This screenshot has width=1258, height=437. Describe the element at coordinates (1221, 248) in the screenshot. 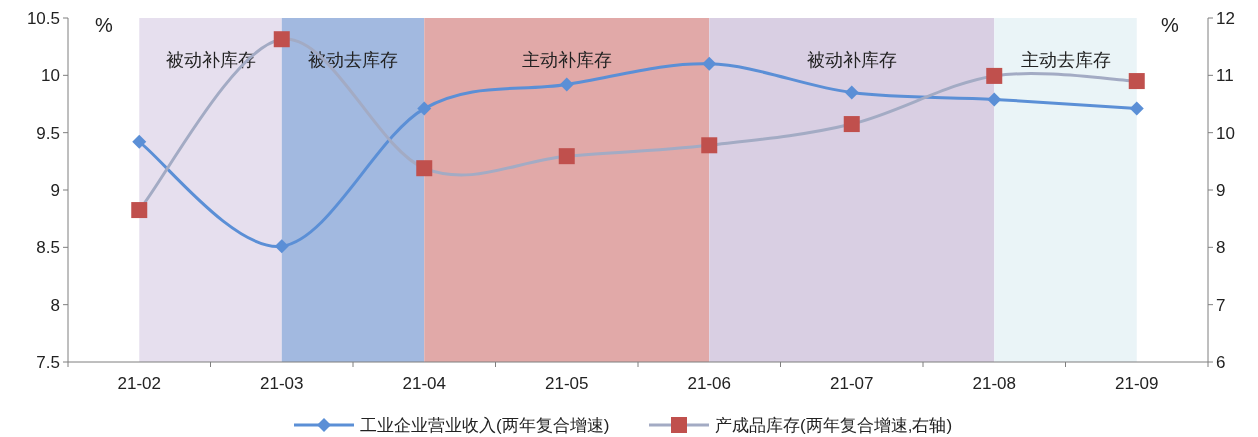

I see `y2-tick-label: 8` at that location.